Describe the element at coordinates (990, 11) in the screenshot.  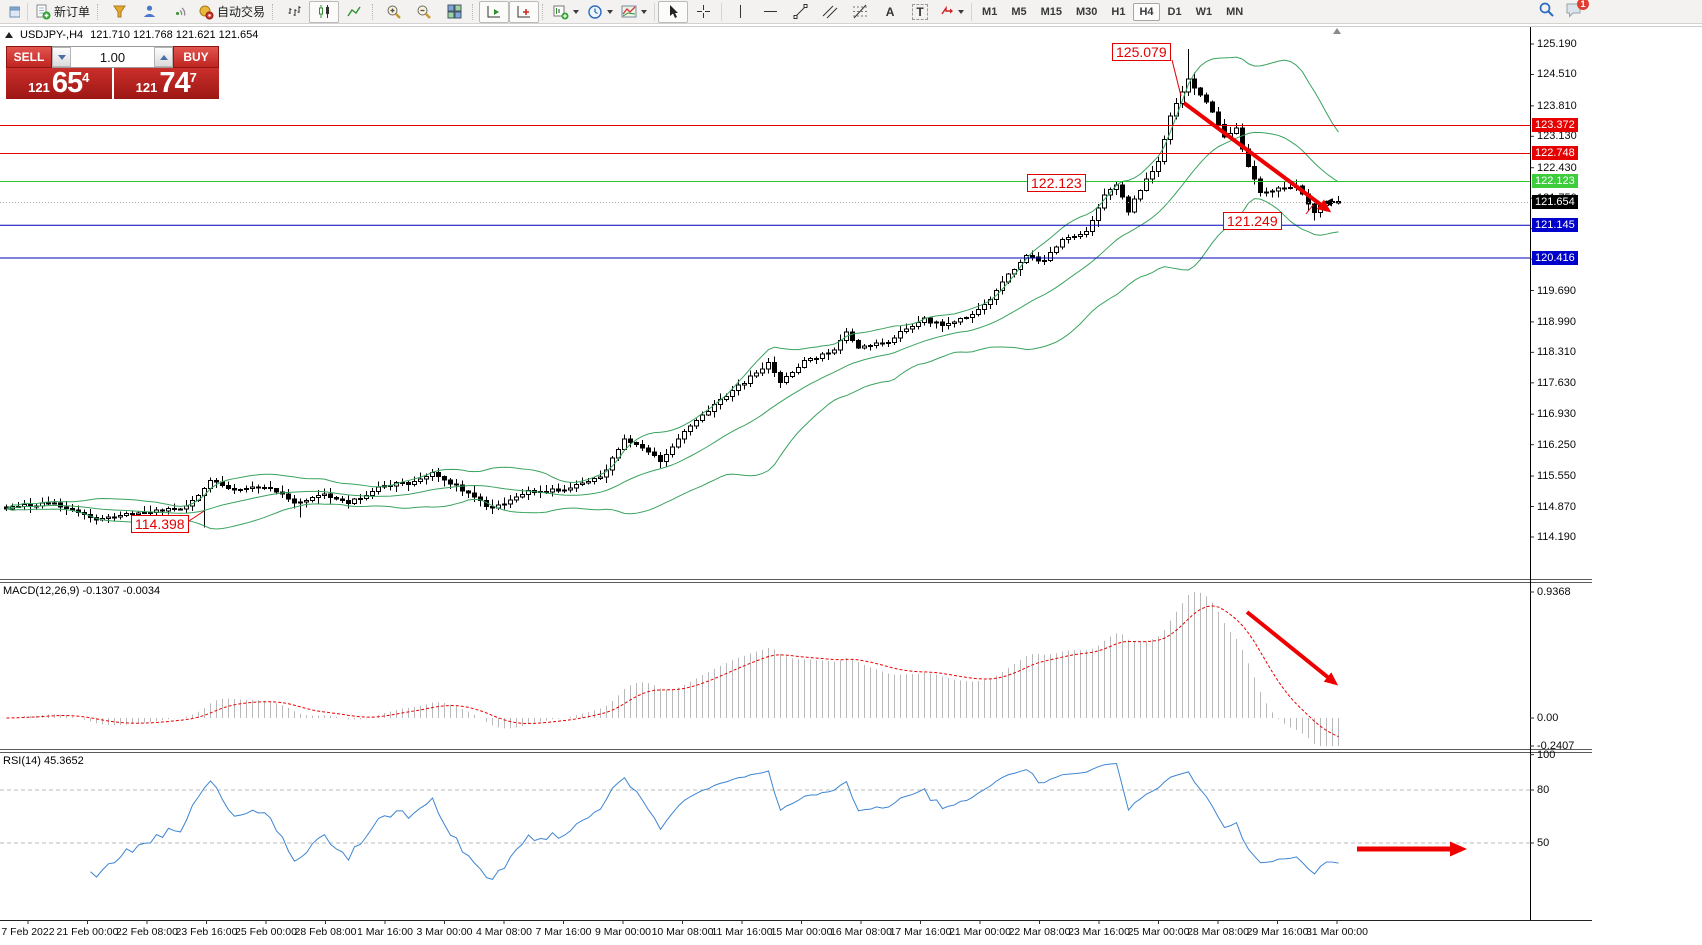
I see `timeframe-M1: M1` at that location.